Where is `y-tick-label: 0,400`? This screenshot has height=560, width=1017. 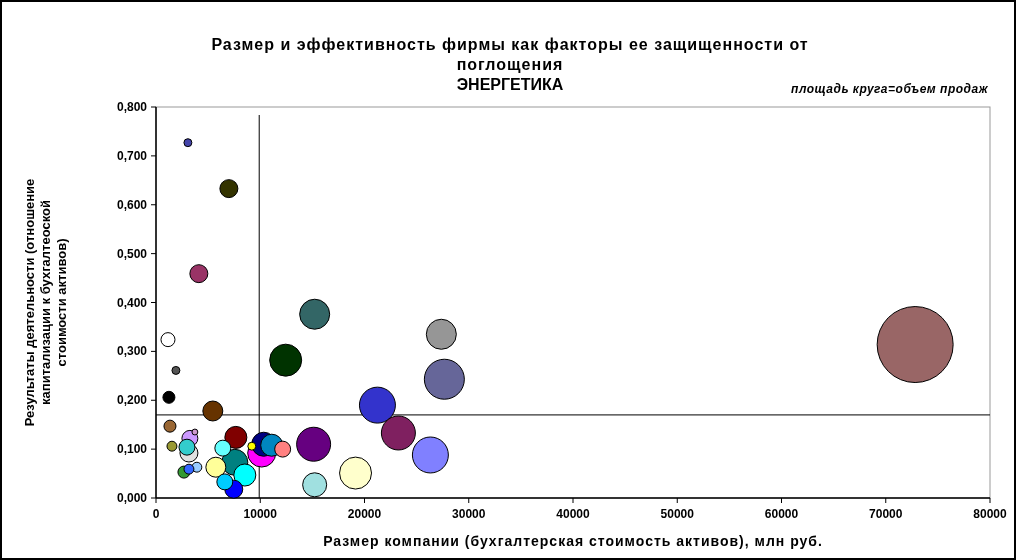 y-tick-label: 0,400 is located at coordinates (132, 302).